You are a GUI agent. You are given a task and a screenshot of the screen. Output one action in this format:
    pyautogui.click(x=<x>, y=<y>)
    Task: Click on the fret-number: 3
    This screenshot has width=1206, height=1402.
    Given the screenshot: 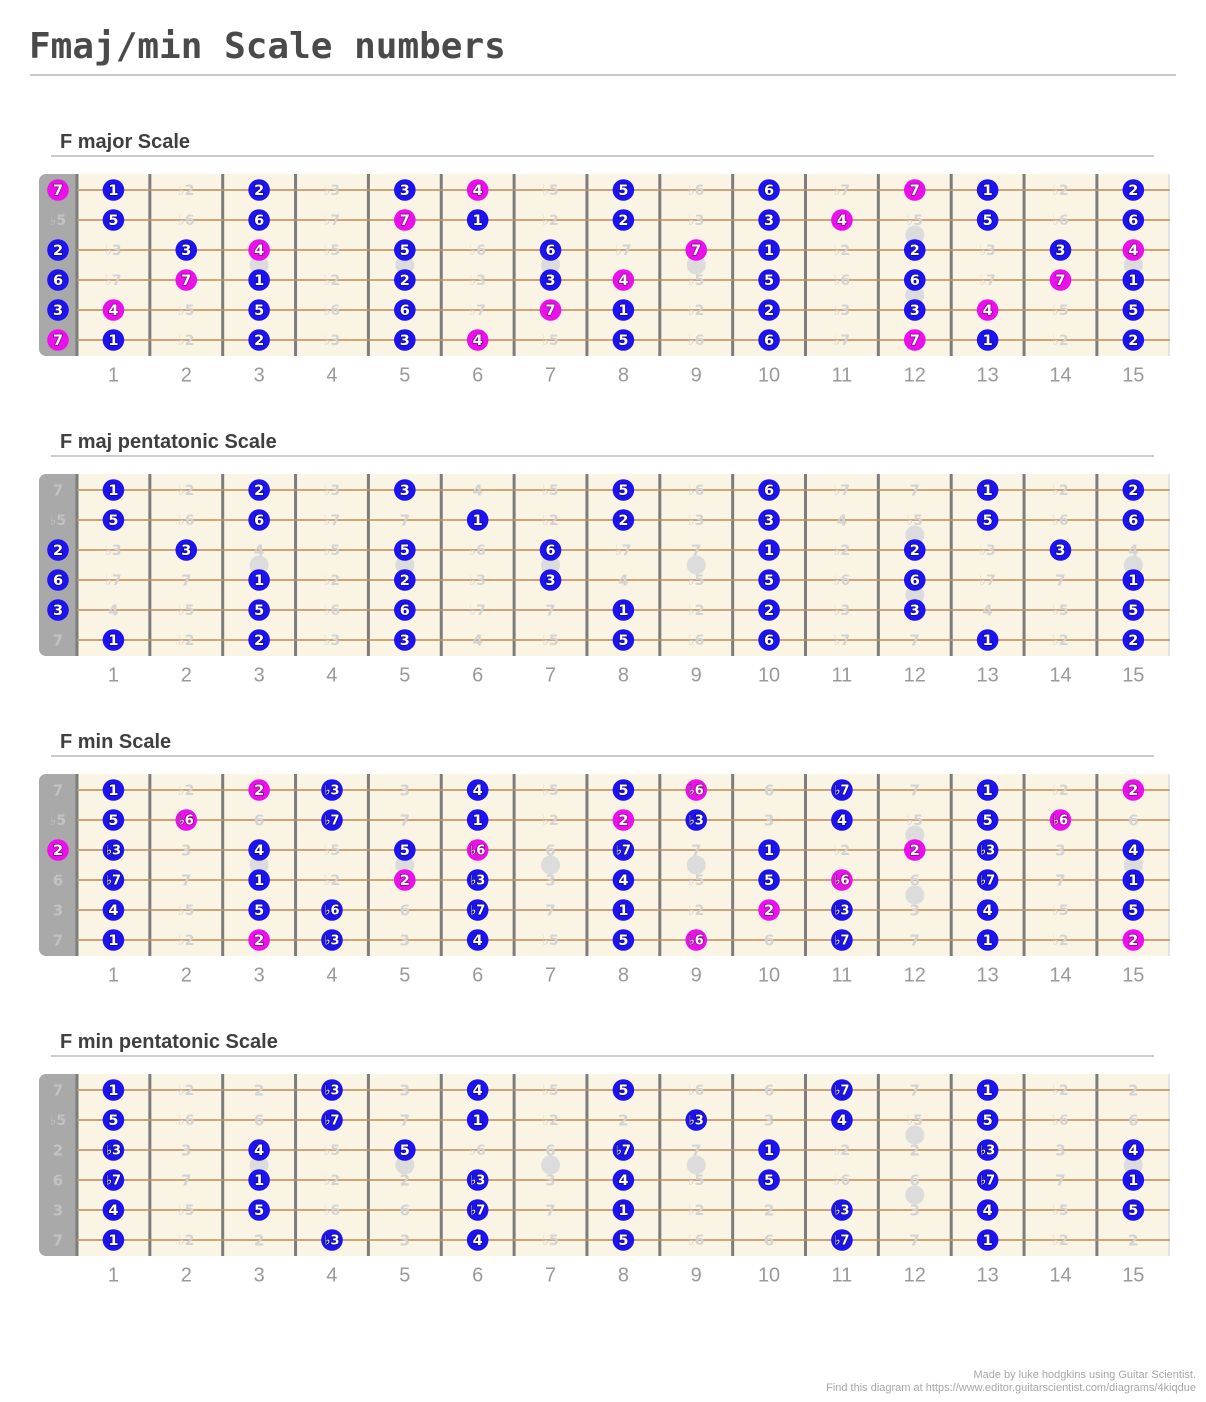 What is the action you would take?
    pyautogui.click(x=259, y=1276)
    